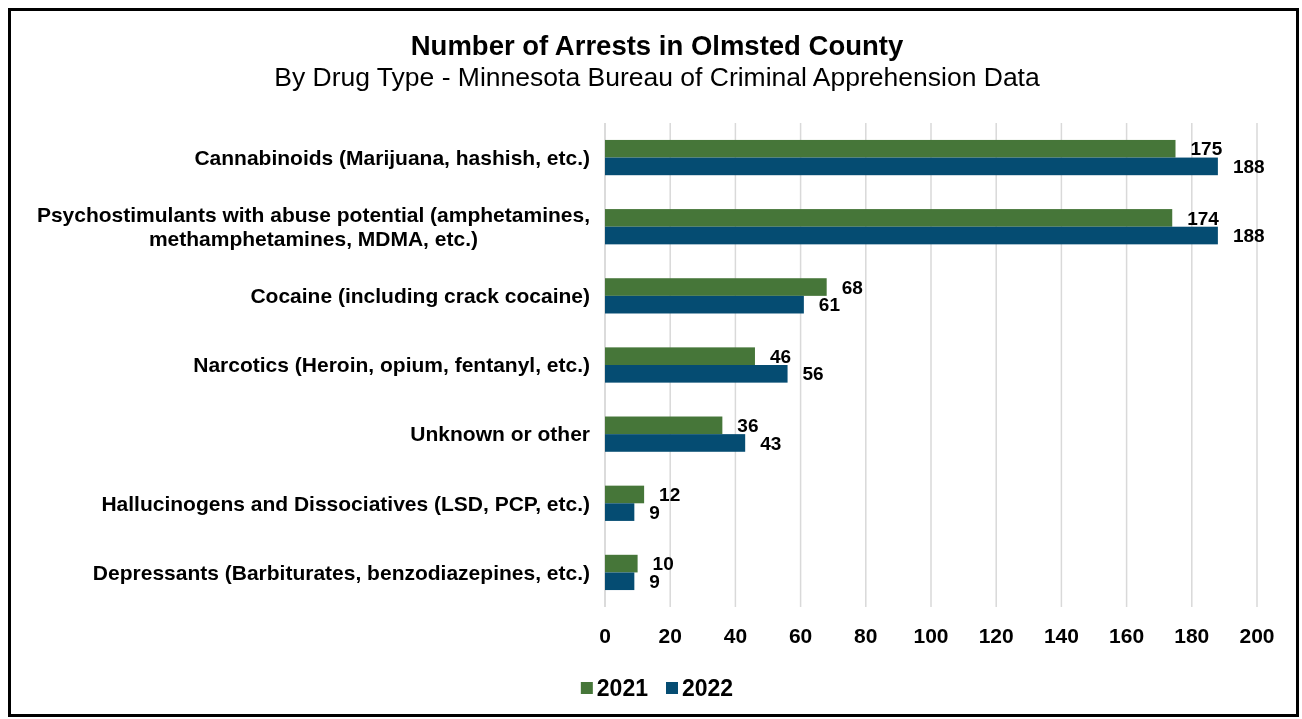 This screenshot has height=719, width=1302. Describe the element at coordinates (800, 636) in the screenshot. I see `x-tick-label: 60` at that location.